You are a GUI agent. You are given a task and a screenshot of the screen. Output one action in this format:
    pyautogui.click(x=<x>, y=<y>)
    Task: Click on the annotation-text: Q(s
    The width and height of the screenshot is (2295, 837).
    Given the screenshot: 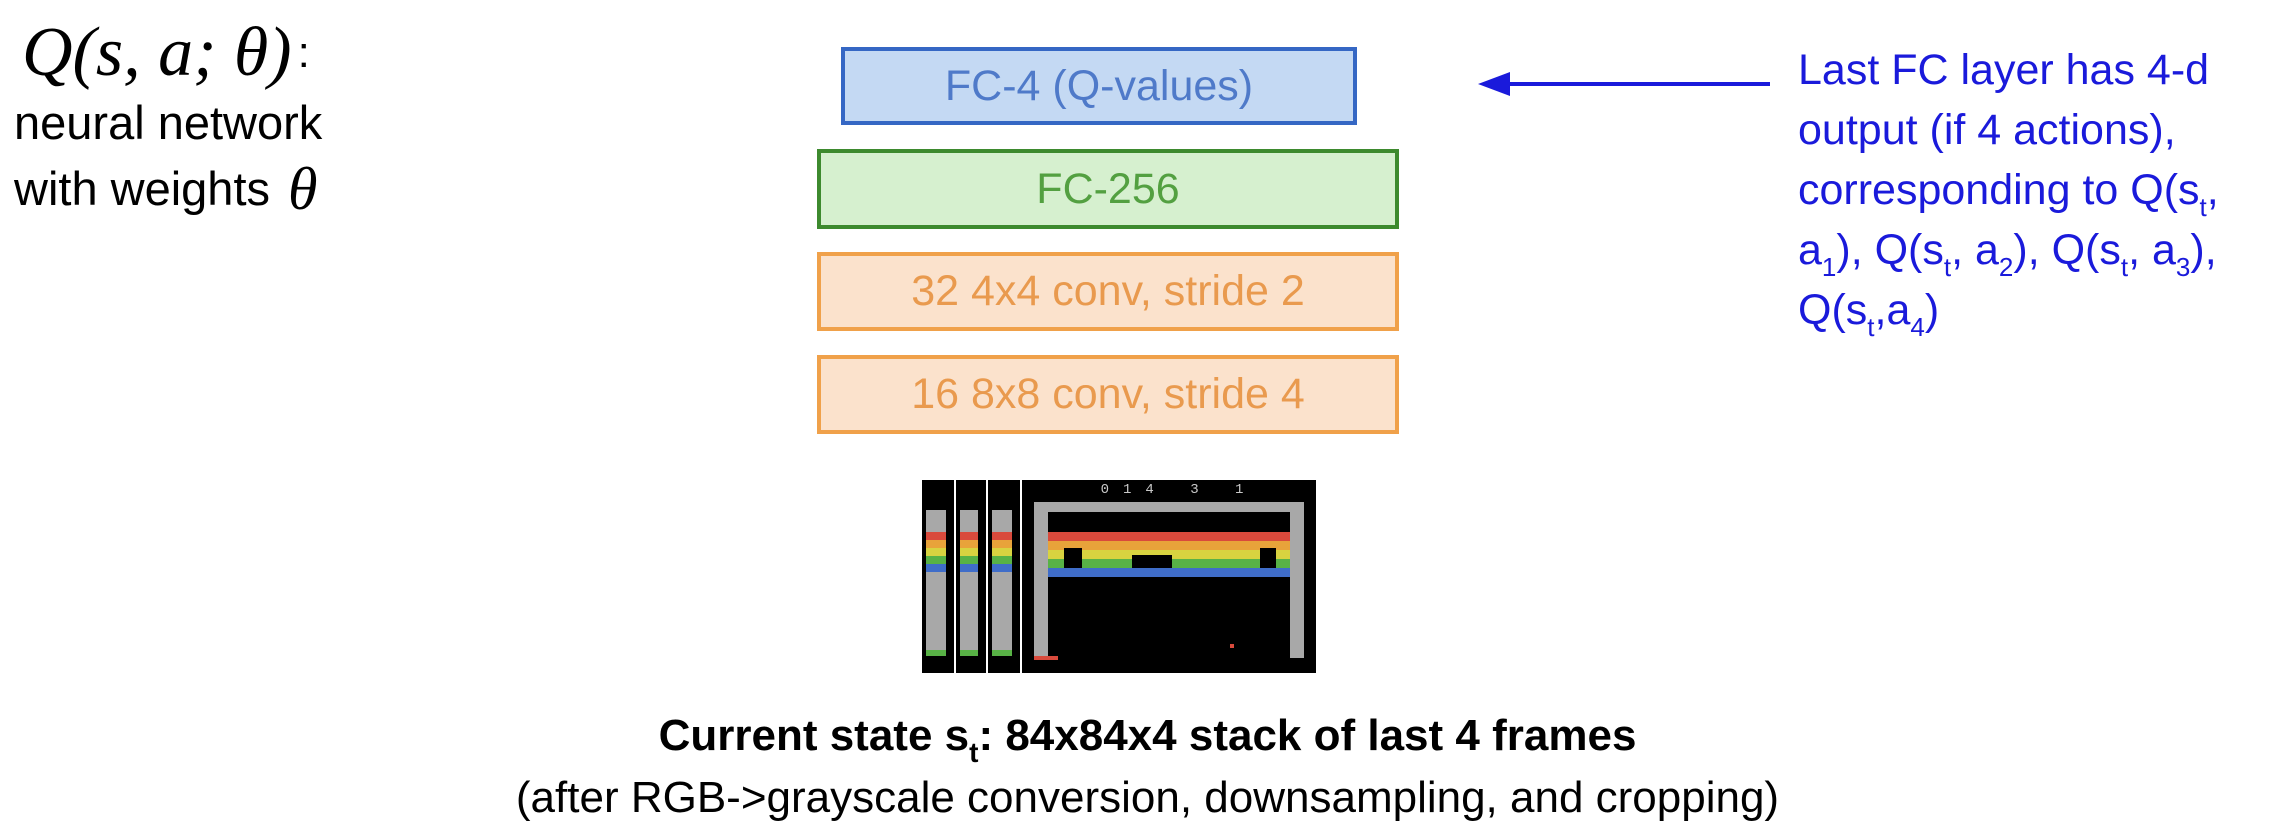 What is the action you would take?
    pyautogui.click(x=1833, y=310)
    